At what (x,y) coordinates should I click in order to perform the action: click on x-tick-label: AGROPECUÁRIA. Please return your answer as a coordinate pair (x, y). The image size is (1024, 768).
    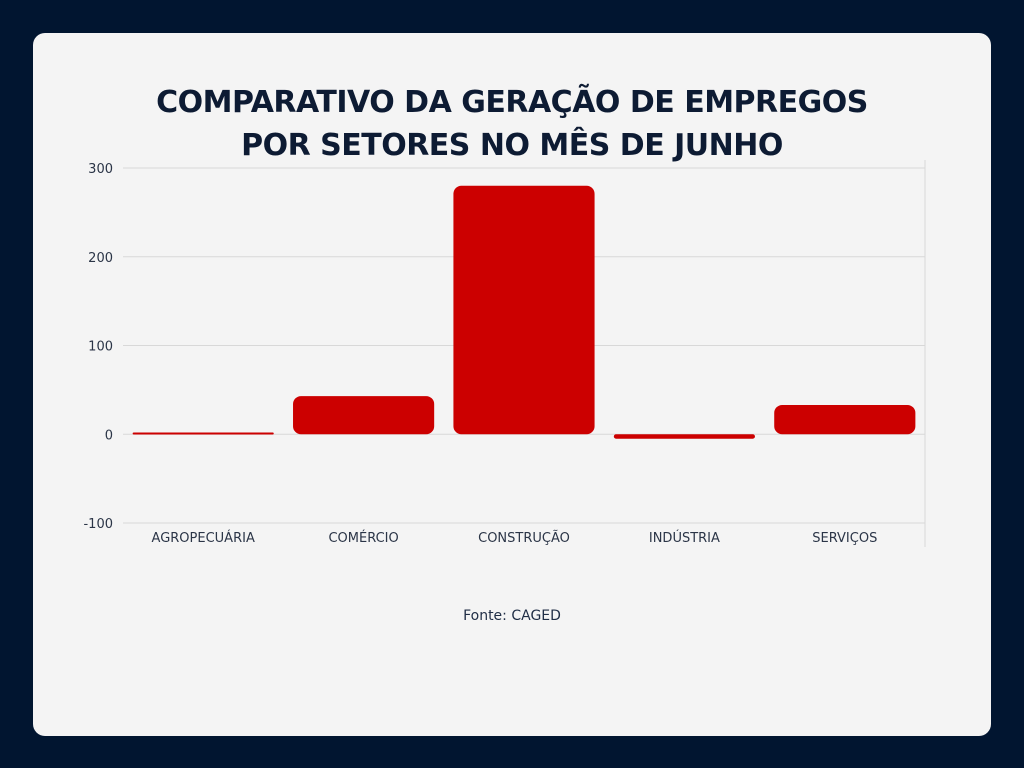
    Looking at the image, I should click on (203, 538).